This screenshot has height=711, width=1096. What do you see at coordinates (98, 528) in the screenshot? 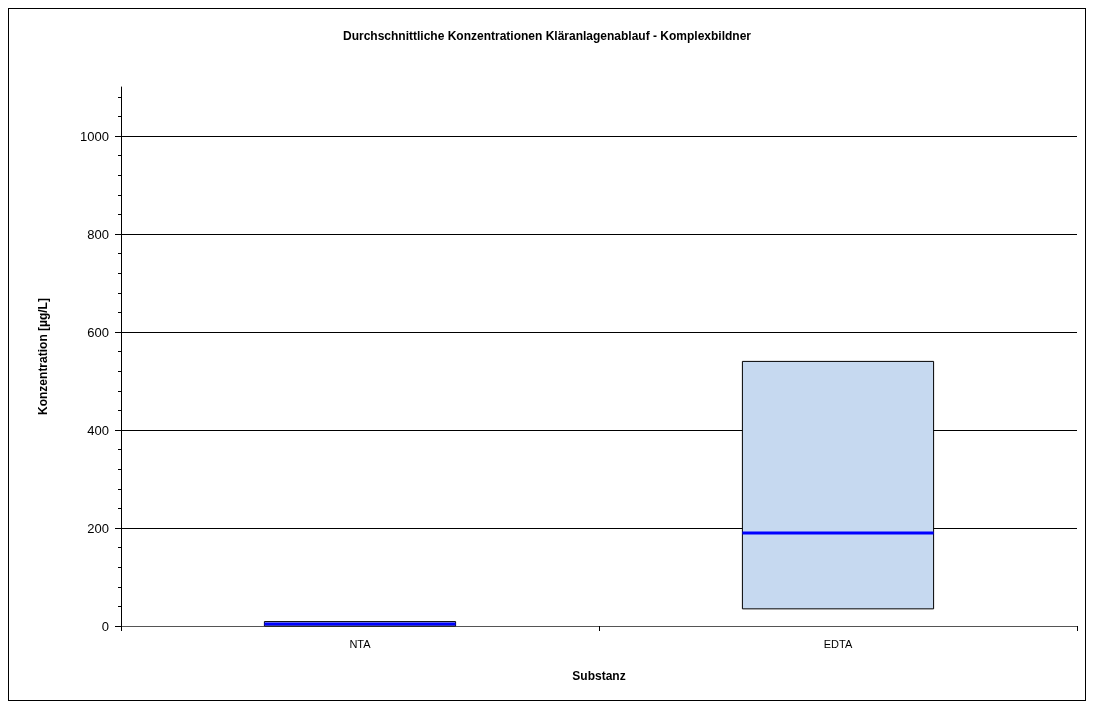
I see `y-tick-label: 200` at bounding box center [98, 528].